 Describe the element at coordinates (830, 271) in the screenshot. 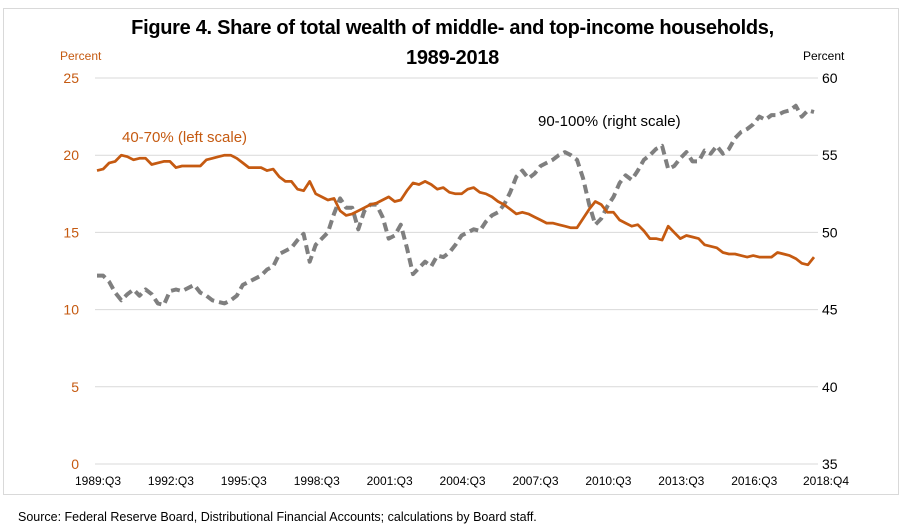

I see `right-y-axis-ticks: 35 40 45 50 55 60` at that location.